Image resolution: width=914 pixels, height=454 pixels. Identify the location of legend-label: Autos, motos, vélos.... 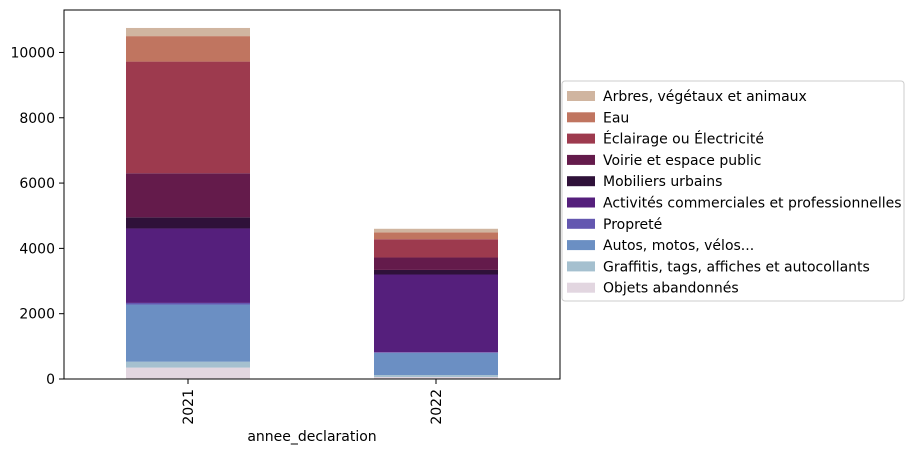
(678, 246).